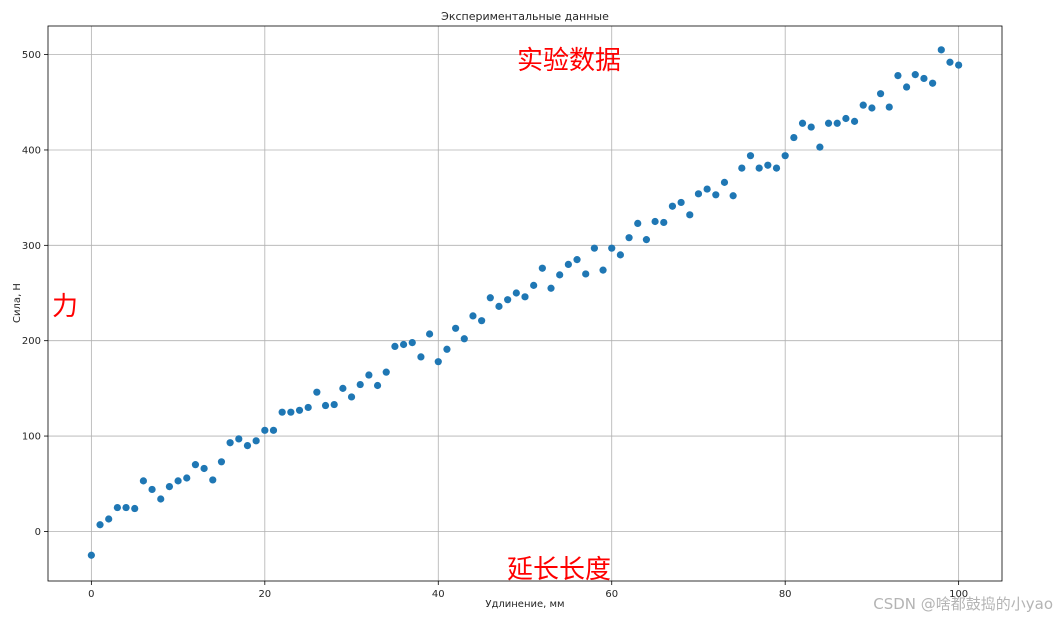 The image size is (1057, 622). What do you see at coordinates (264, 594) in the screenshot?
I see `x-tick-label: 20` at bounding box center [264, 594].